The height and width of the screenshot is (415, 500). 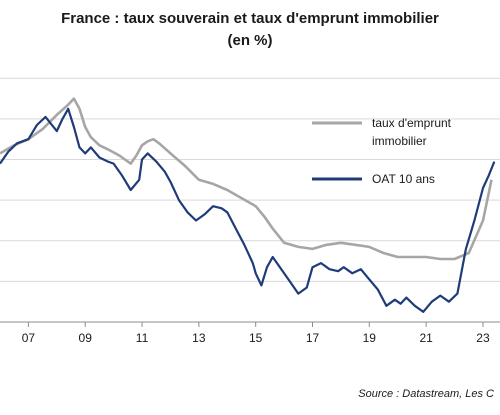 What do you see at coordinates (370, 338) in the screenshot?
I see `x-tick-label-19: 19` at bounding box center [370, 338].